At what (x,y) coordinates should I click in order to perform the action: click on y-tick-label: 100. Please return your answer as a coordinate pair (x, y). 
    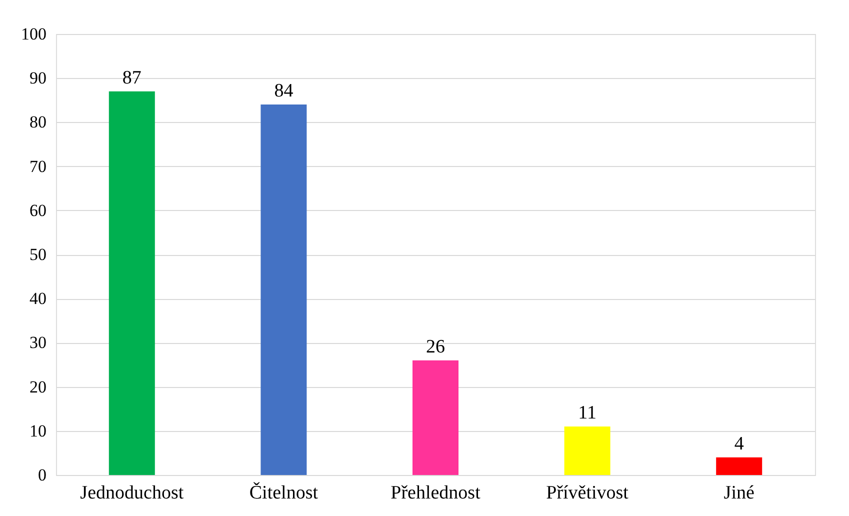
    Looking at the image, I should click on (33, 34).